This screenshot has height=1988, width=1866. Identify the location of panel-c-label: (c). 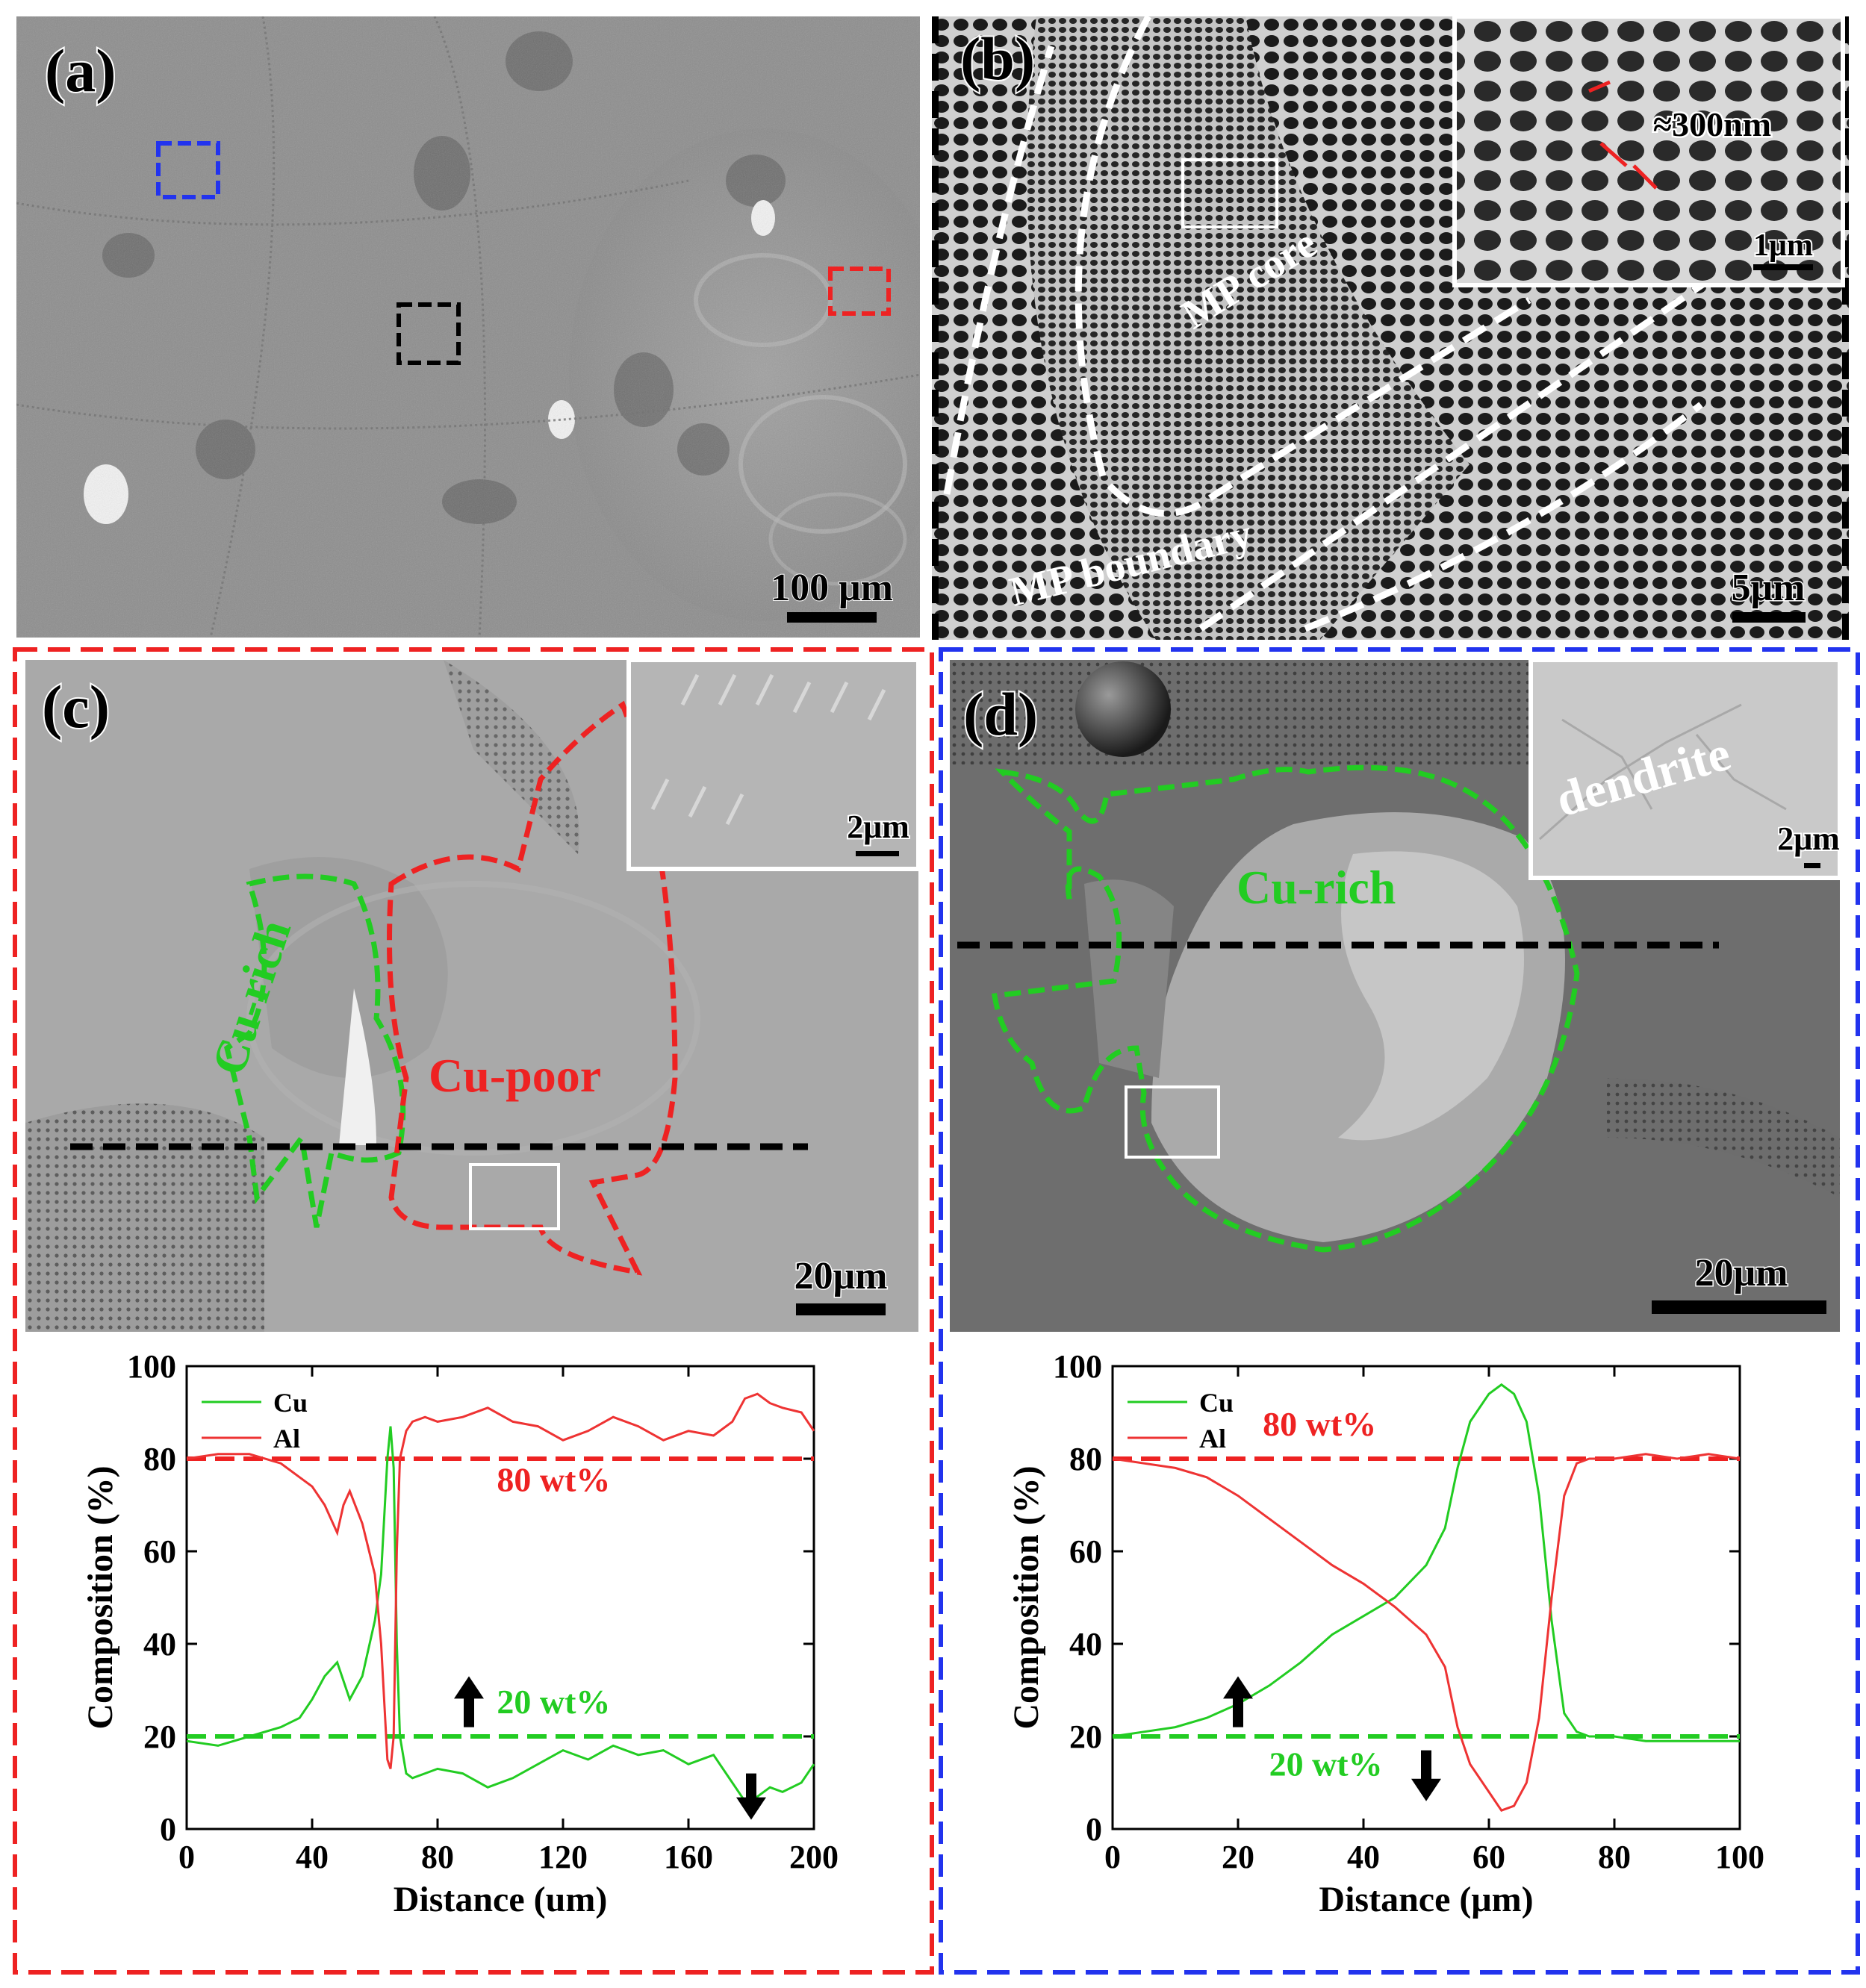
(76, 707).